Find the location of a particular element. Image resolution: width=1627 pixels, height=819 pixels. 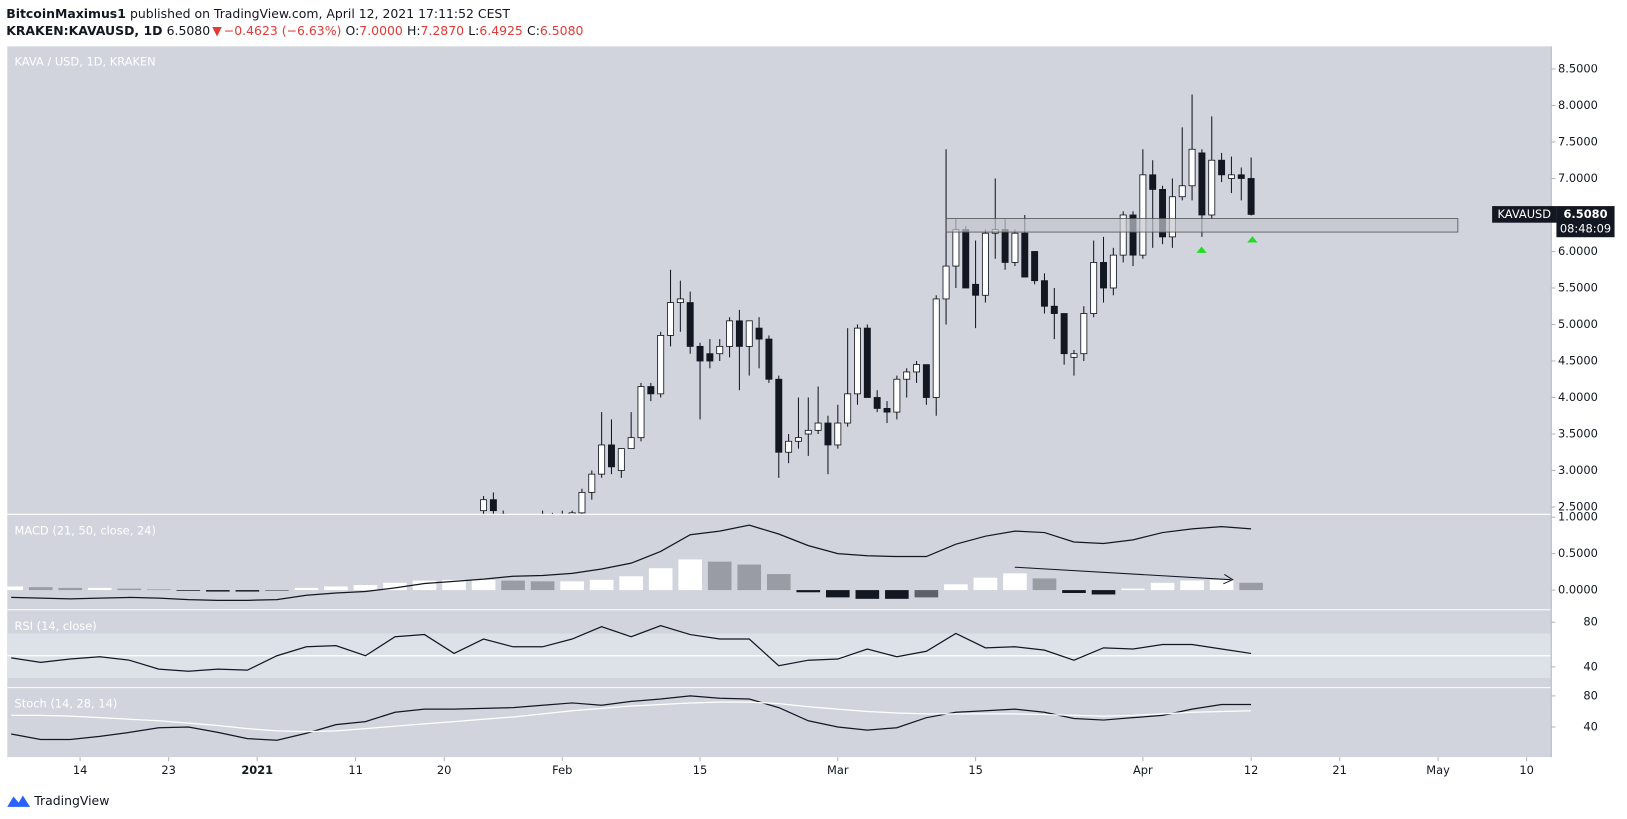

support-zone is located at coordinates (1202, 225).